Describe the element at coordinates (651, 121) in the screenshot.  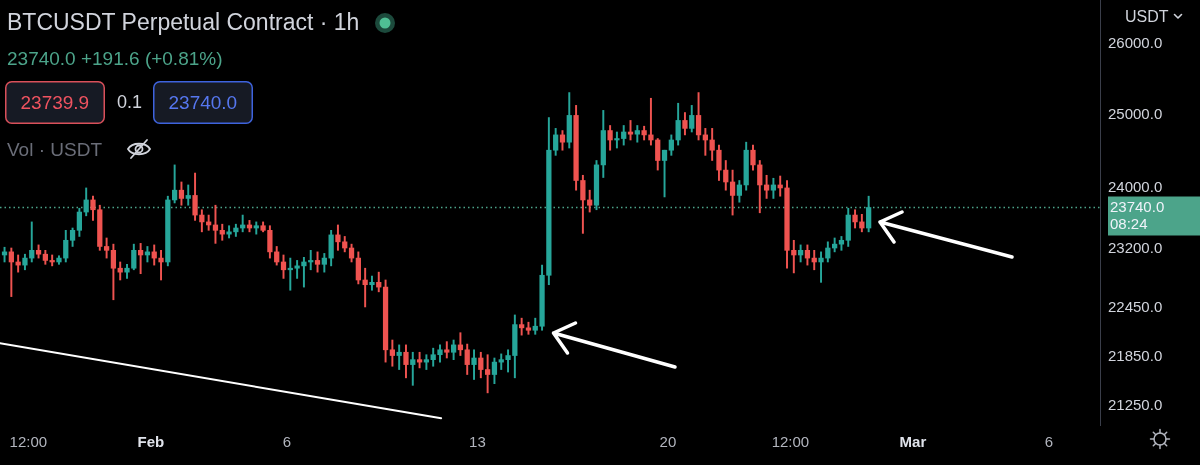
I see `candlestick` at that location.